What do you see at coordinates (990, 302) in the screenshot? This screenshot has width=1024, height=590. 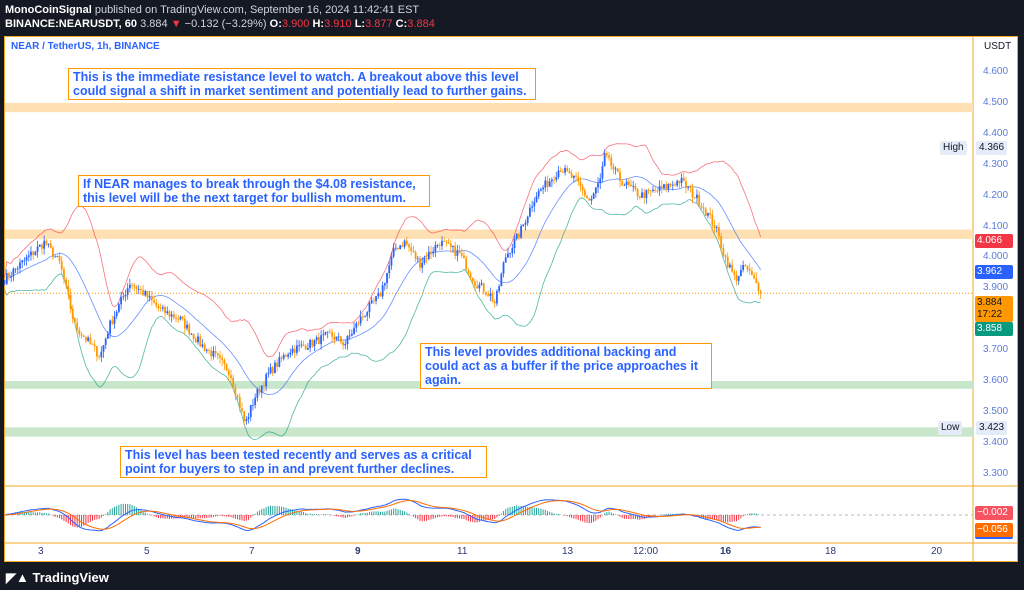 I see `last-price-value: 3.884` at bounding box center [990, 302].